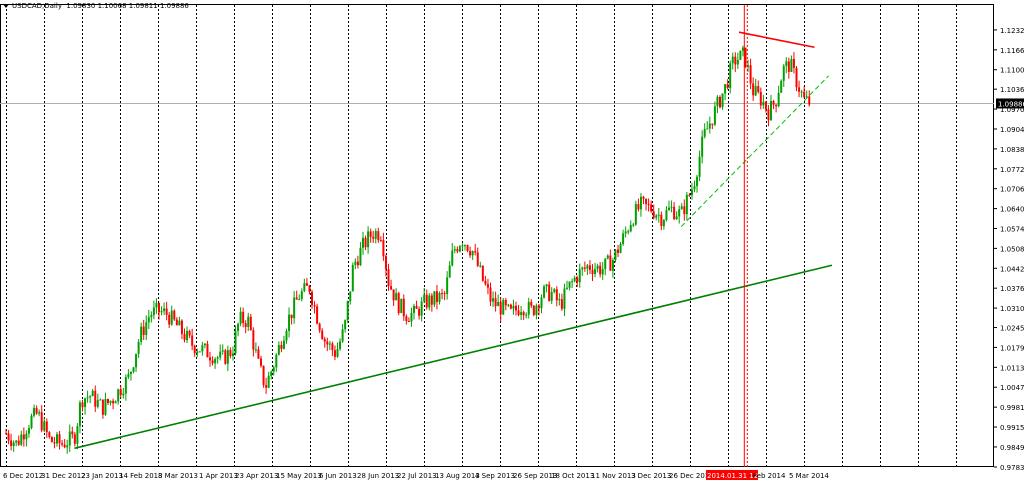  Describe the element at coordinates (1012, 31) in the screenshot. I see `y-tick-label: 1.12325` at that location.